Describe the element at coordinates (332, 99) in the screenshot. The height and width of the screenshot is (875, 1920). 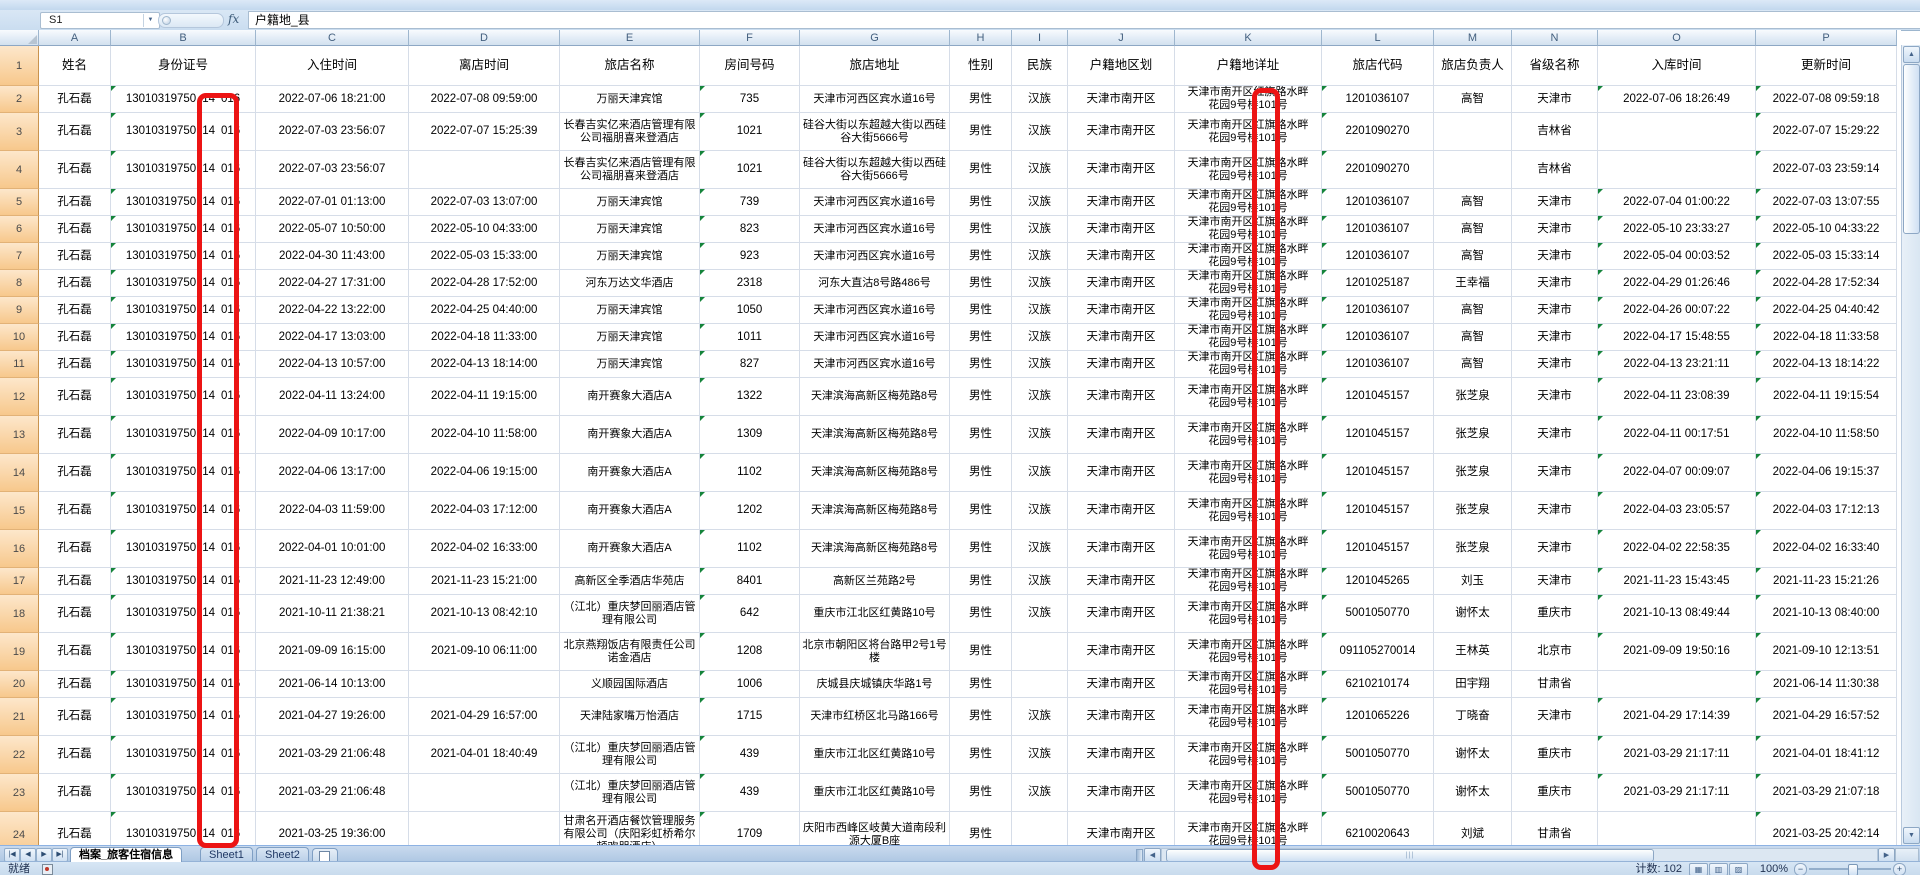
I see `cell-checkin-time: 2022-07-06 18:21:00` at that location.